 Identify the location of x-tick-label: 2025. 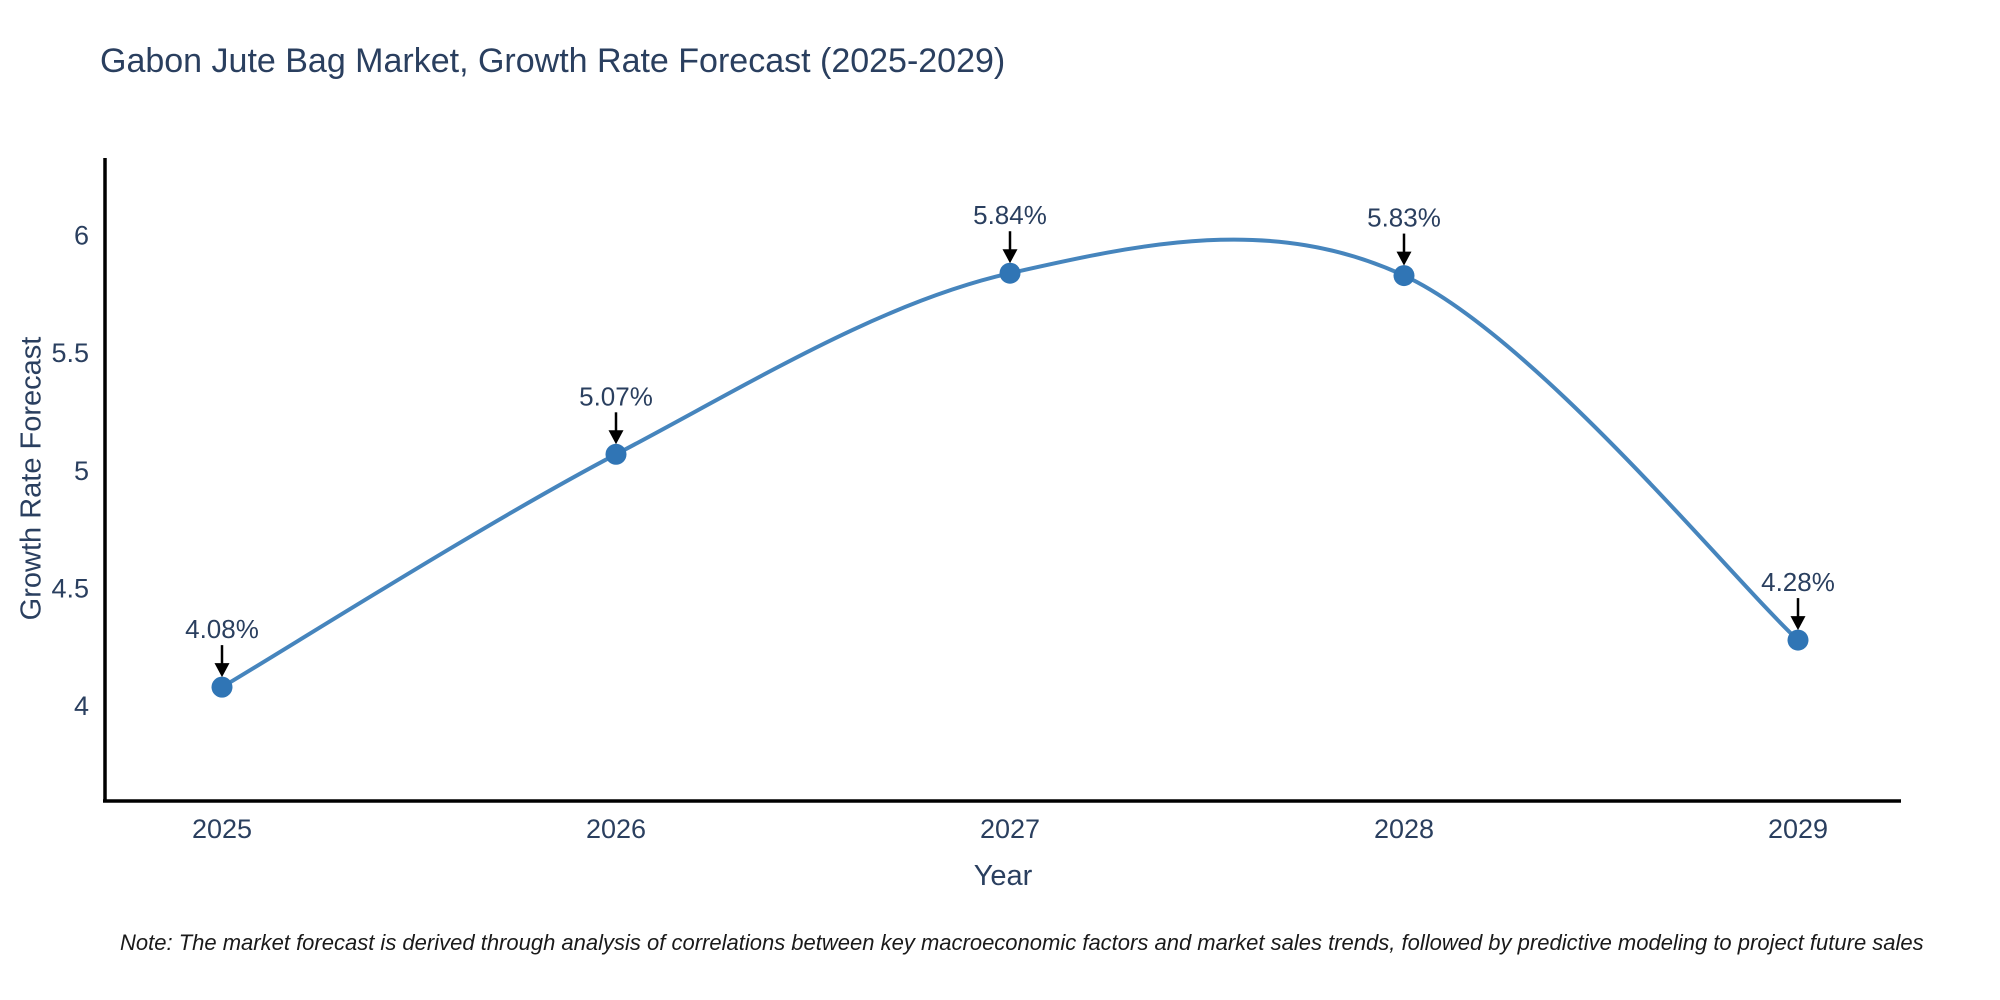
(222, 829).